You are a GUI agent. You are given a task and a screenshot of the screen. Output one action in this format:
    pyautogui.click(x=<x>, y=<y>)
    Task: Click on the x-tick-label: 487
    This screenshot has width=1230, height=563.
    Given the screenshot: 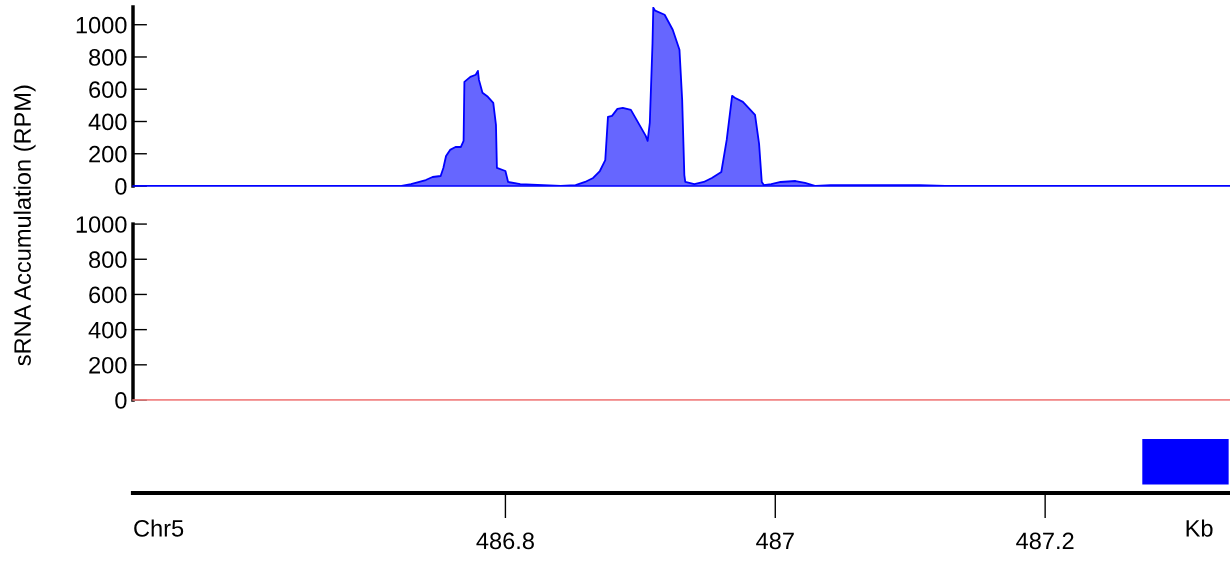 What is the action you would take?
    pyautogui.click(x=775, y=541)
    